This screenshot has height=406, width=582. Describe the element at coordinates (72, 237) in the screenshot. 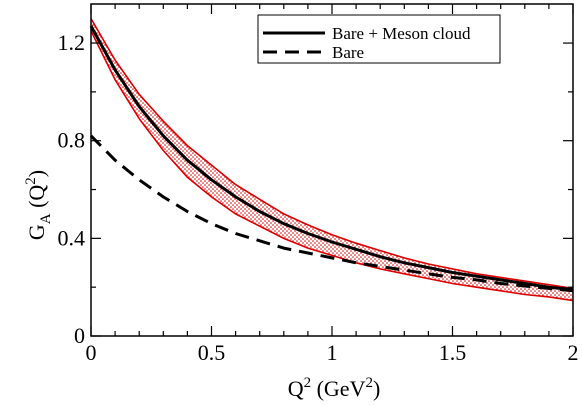

I see `y-tick-label: 0.4` at that location.